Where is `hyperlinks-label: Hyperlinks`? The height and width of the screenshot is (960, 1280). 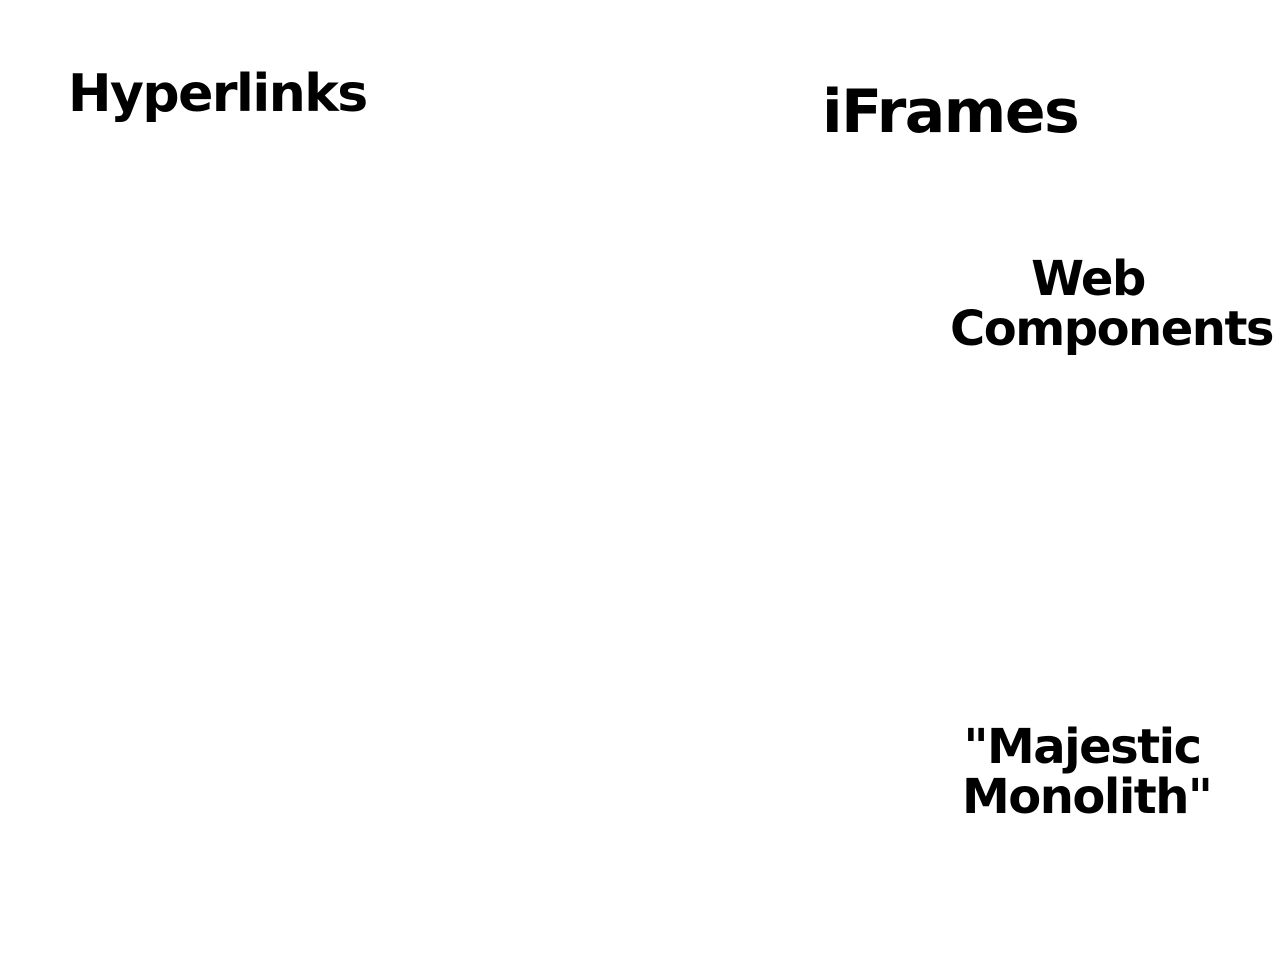
hyperlinks-label: Hyperlinks is located at coordinates (218, 94).